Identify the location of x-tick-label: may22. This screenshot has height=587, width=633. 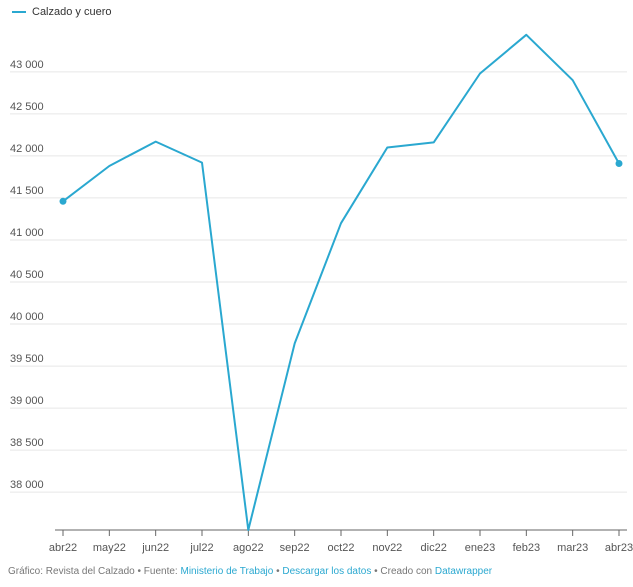
(109, 548).